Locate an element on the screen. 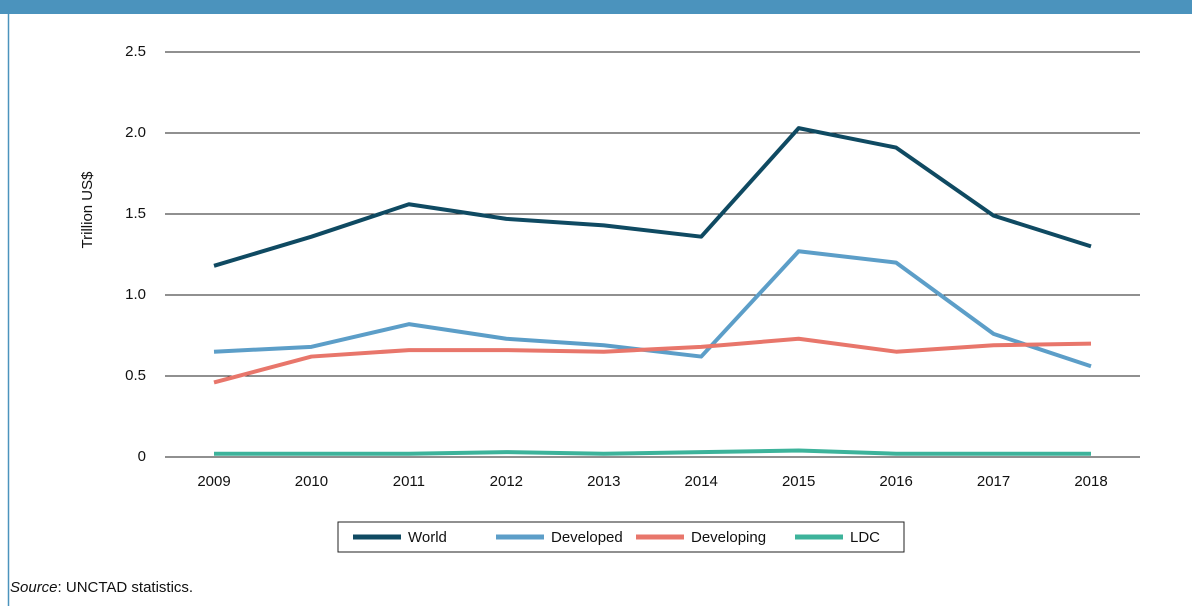 The width and height of the screenshot is (1192, 606). y-tick-label: 0.5 is located at coordinates (135, 375).